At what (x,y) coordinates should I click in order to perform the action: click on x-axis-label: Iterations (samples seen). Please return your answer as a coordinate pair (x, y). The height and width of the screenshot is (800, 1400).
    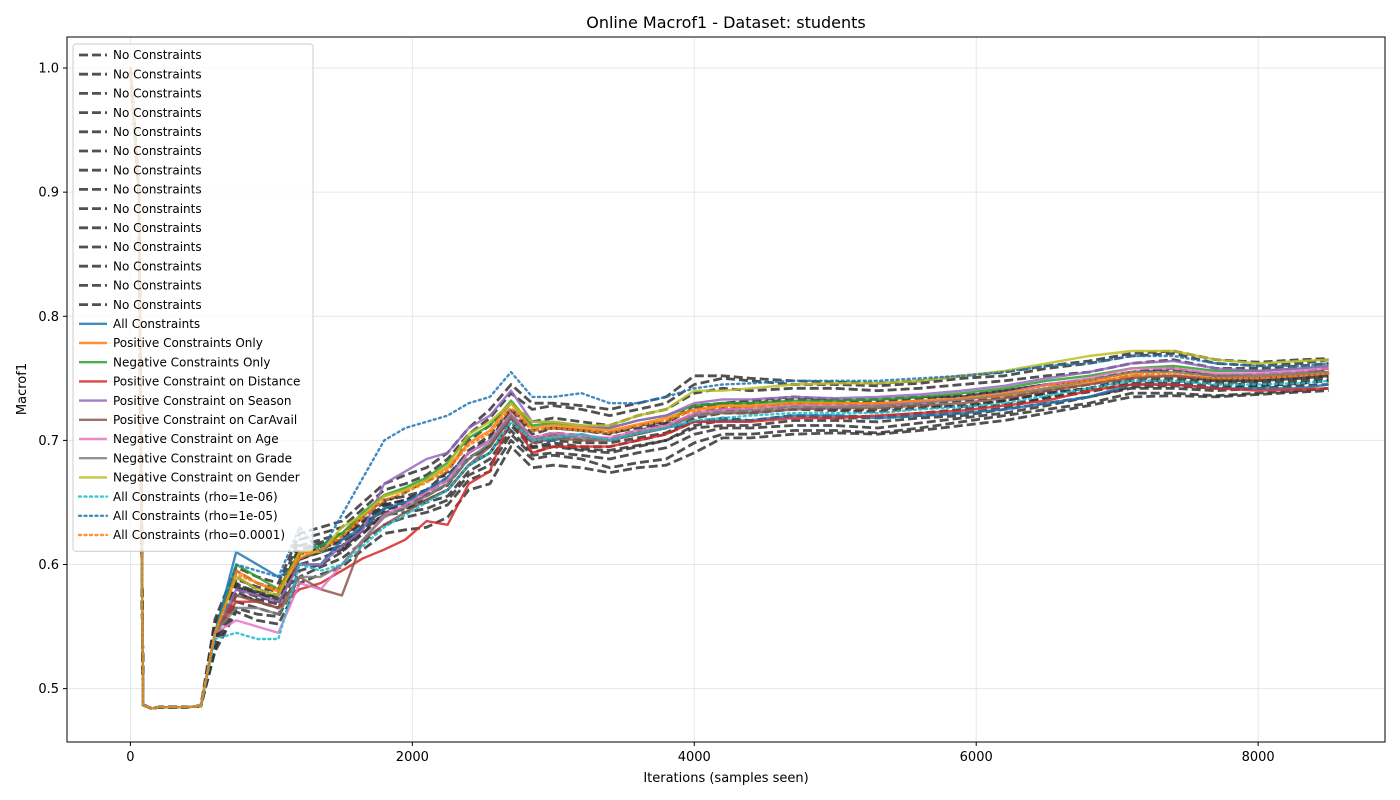
    Looking at the image, I should click on (725, 778).